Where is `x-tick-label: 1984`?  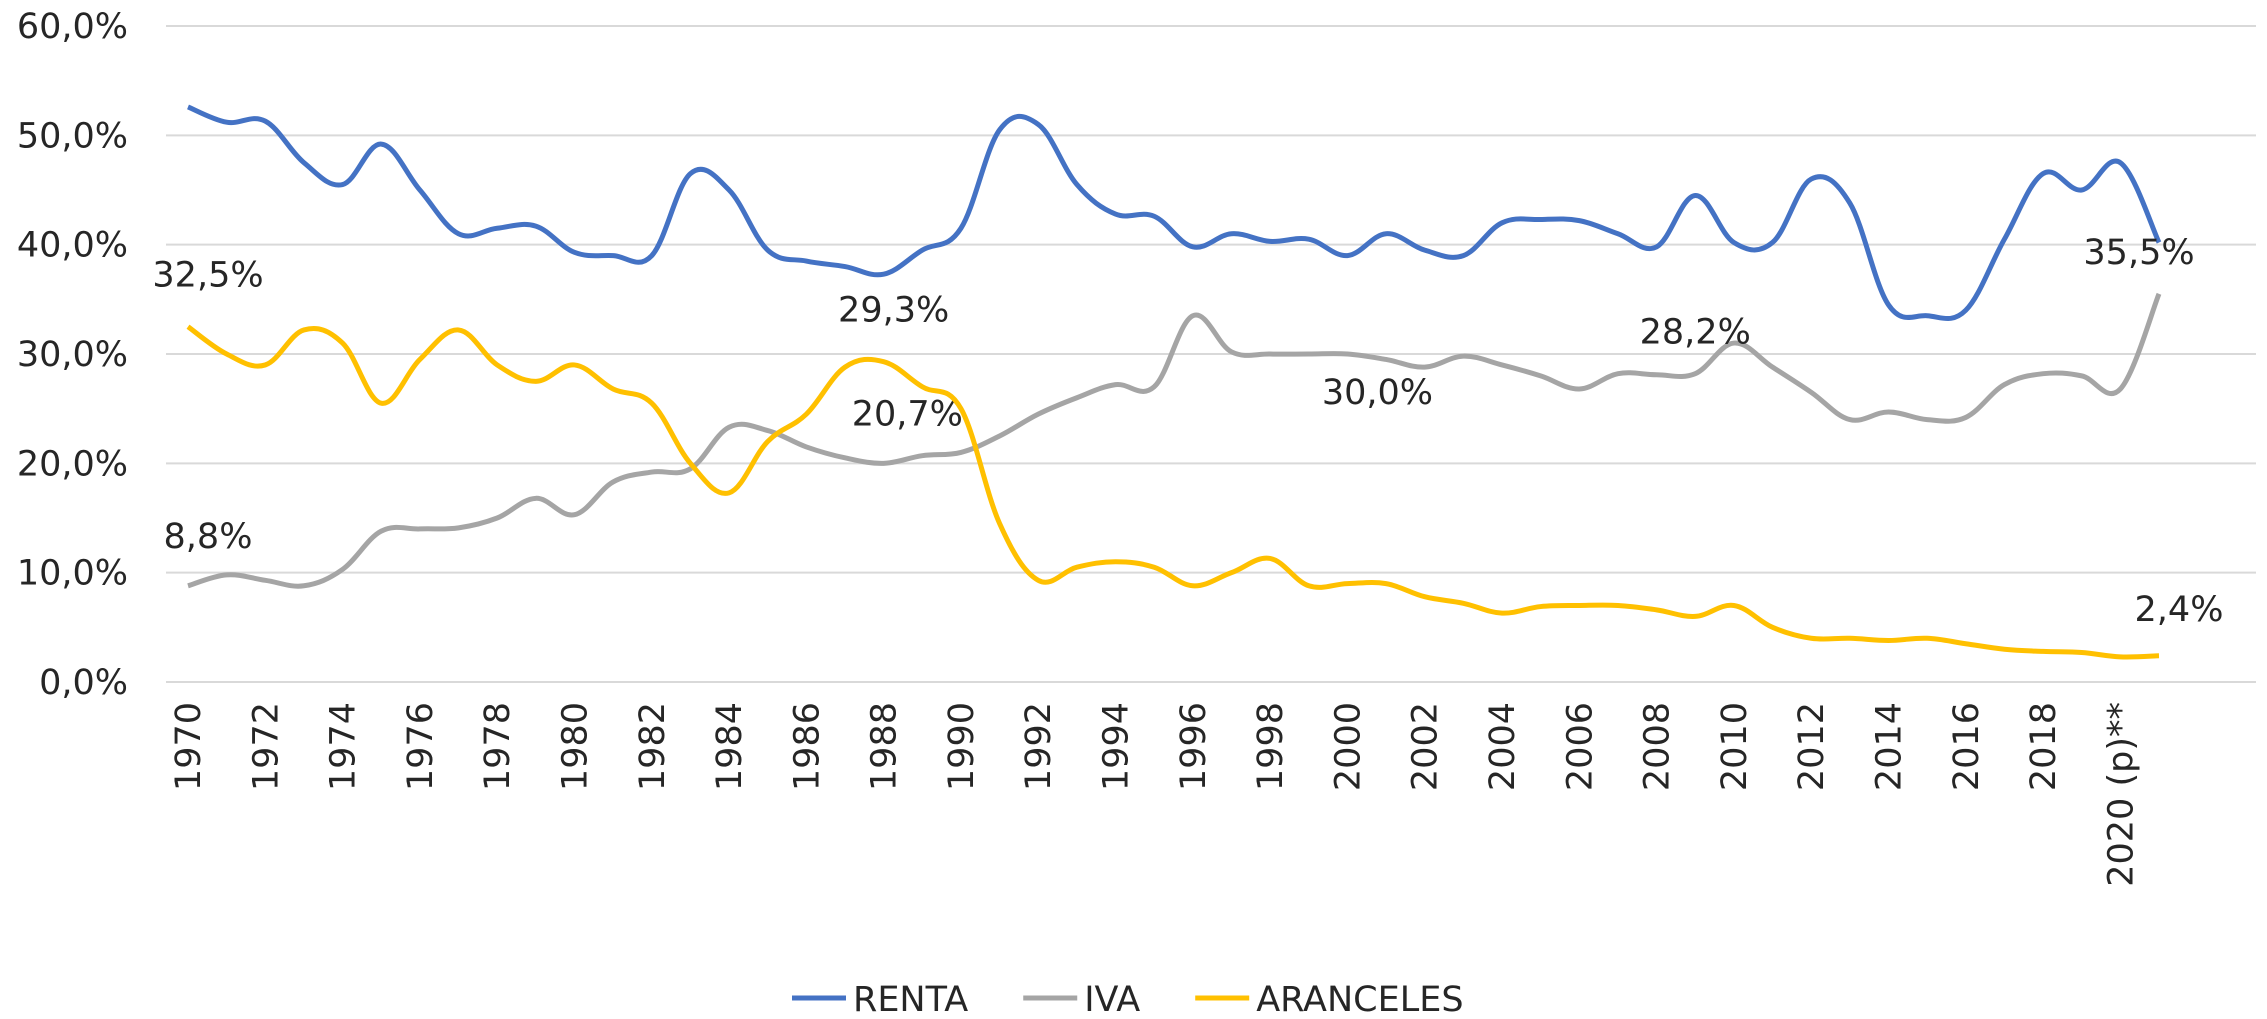
x-tick-label: 1984 is located at coordinates (730, 746).